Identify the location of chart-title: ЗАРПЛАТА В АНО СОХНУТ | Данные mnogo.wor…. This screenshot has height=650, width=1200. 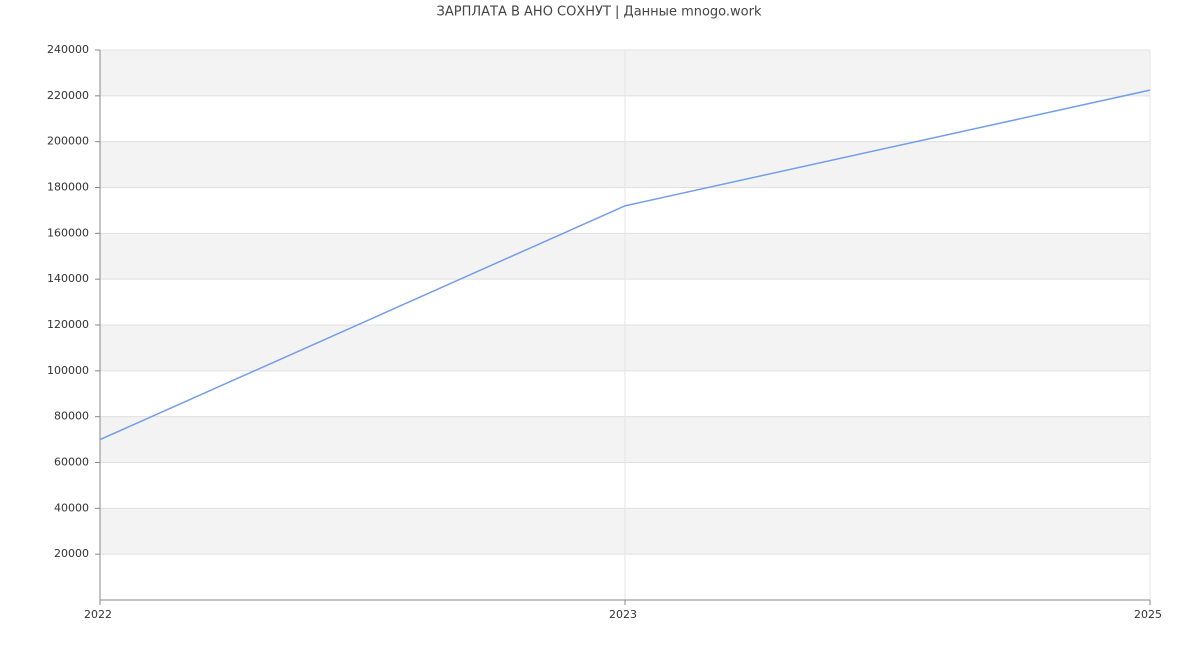
(599, 12).